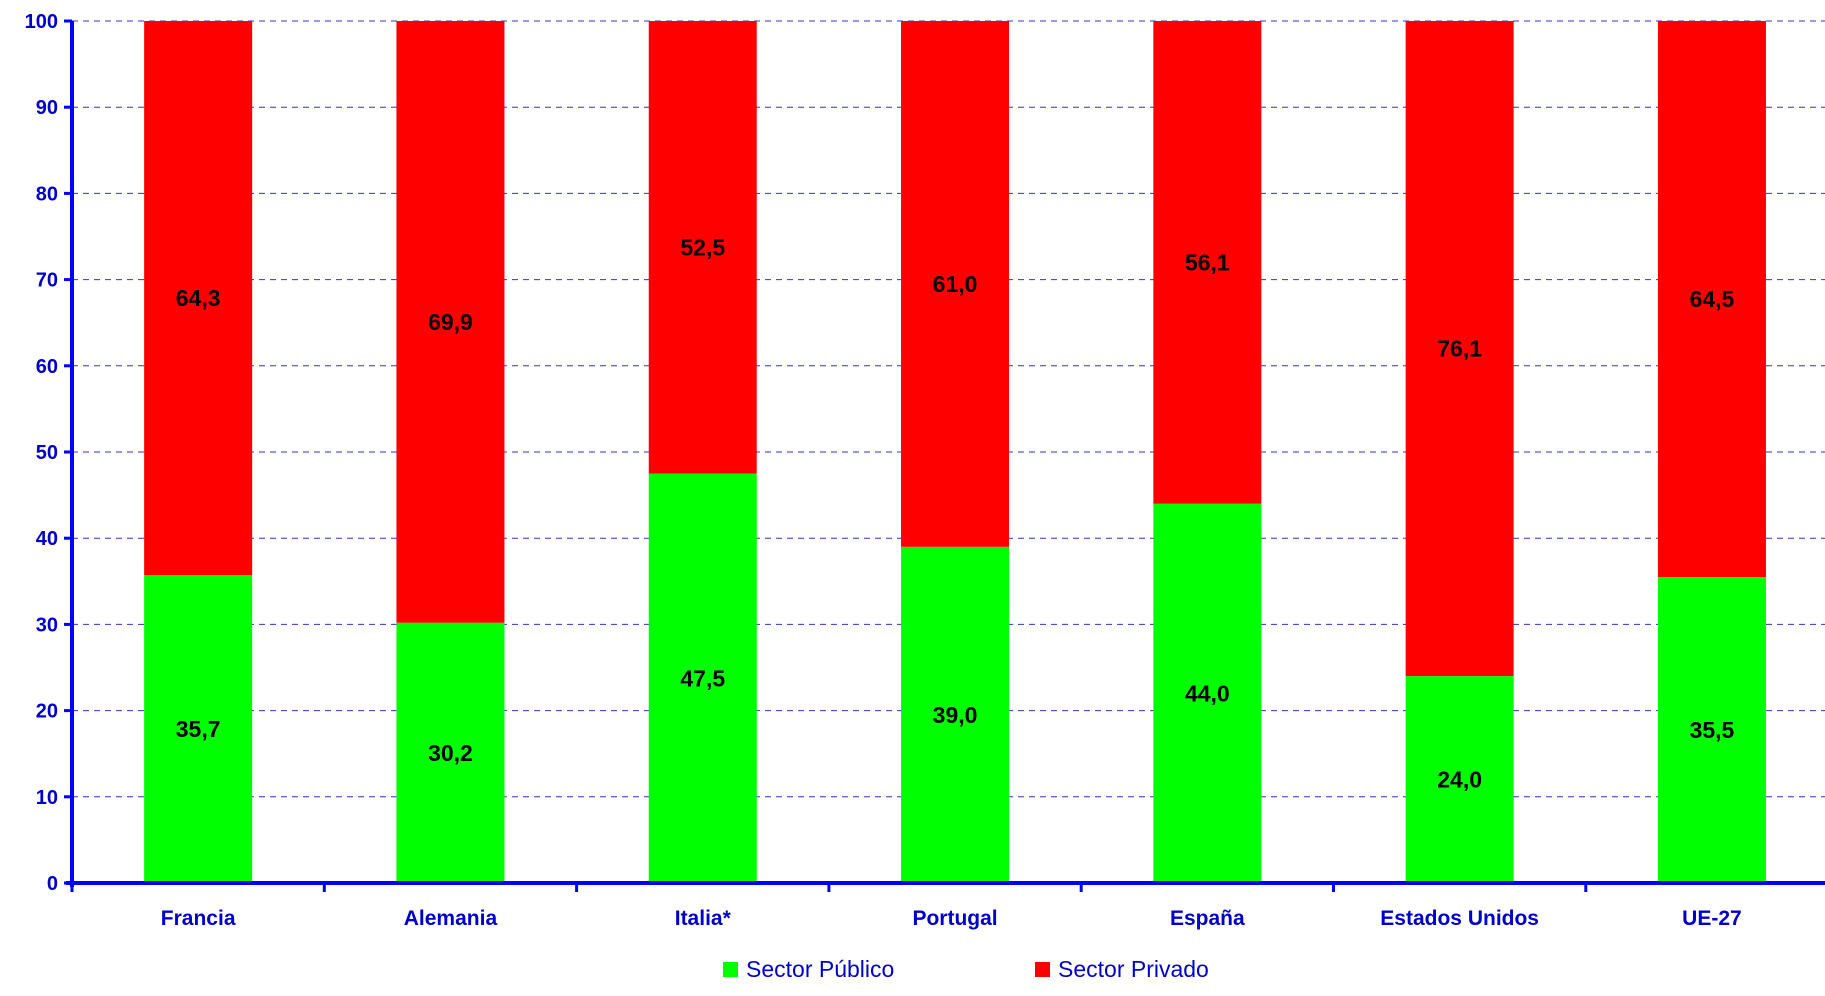 The width and height of the screenshot is (1825, 996). Describe the element at coordinates (47, 367) in the screenshot. I see `y-tick-label: 60` at that location.